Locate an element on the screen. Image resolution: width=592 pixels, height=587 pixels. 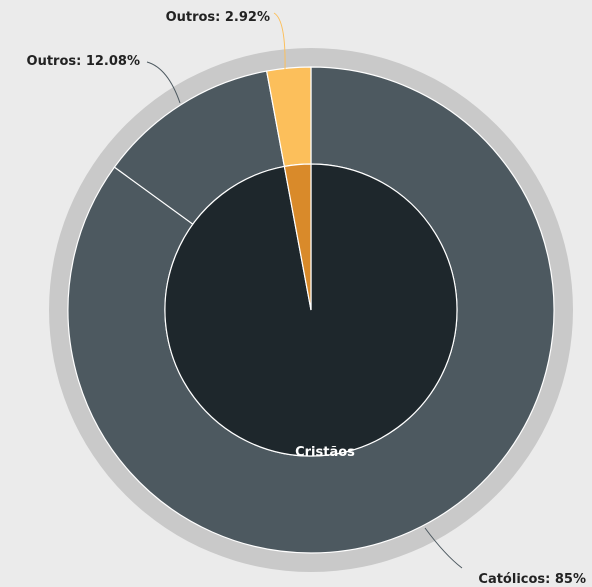
segment-label: Outros: 2.92% is located at coordinates (218, 17).